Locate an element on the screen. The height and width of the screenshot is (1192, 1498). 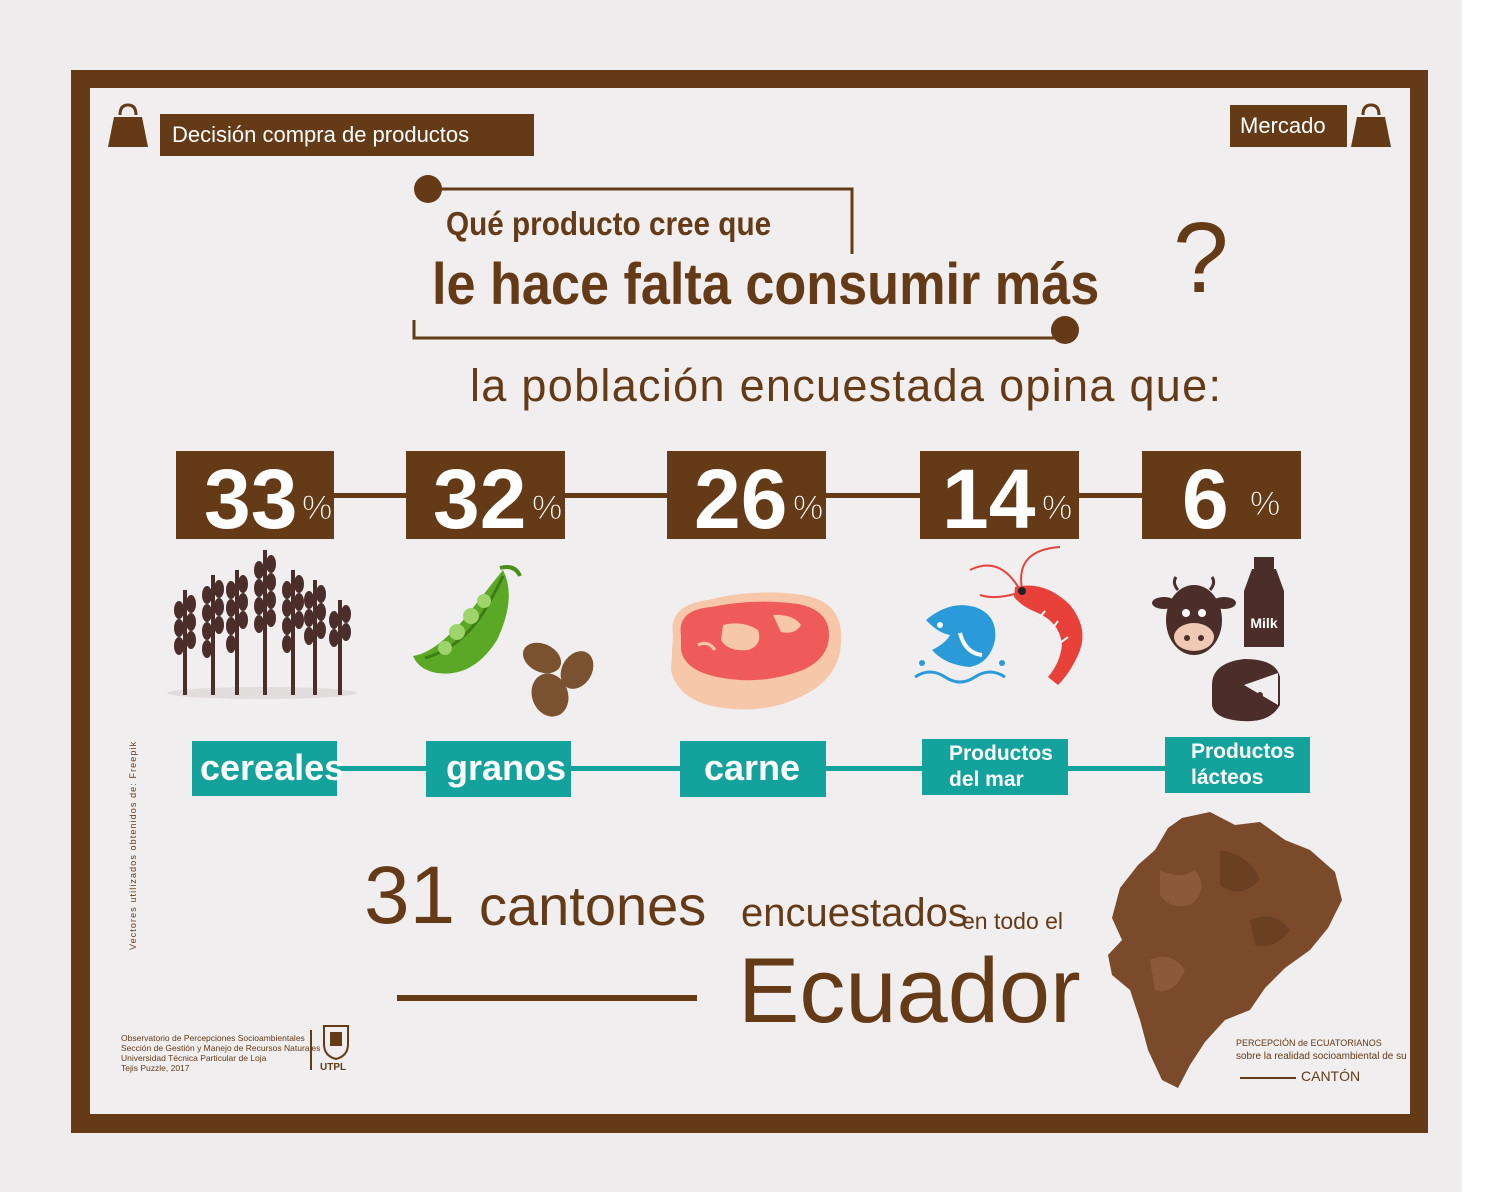
survey-subtitle: la población encuestada opina que: is located at coordinates (846, 385).